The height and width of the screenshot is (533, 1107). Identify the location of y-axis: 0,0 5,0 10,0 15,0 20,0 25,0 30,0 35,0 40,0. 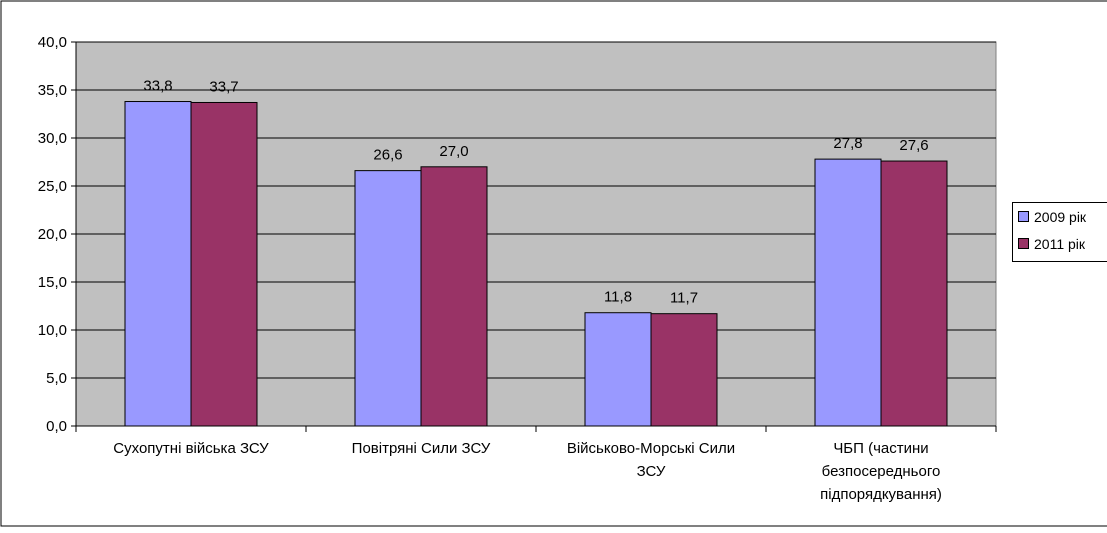
(57, 234).